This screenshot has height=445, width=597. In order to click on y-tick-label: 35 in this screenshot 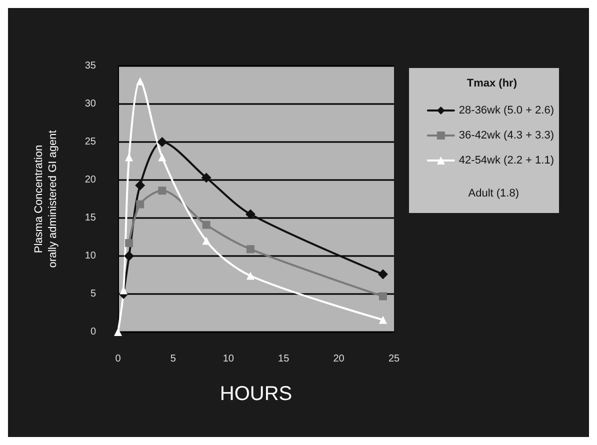, I will do `click(90, 66)`.